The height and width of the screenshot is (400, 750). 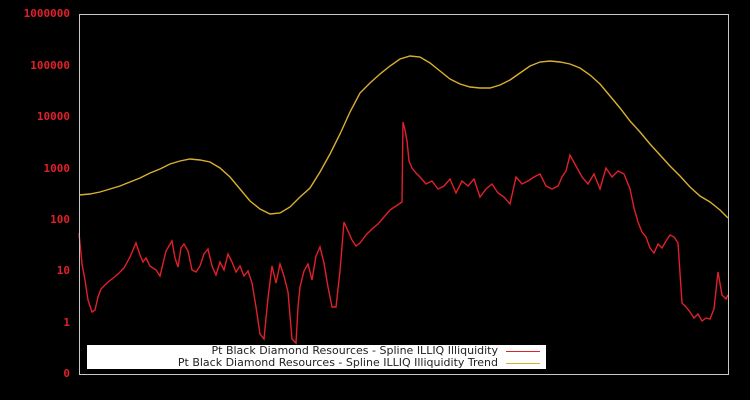 I want to click on y-tick-label: 0, so click(x=66, y=373).